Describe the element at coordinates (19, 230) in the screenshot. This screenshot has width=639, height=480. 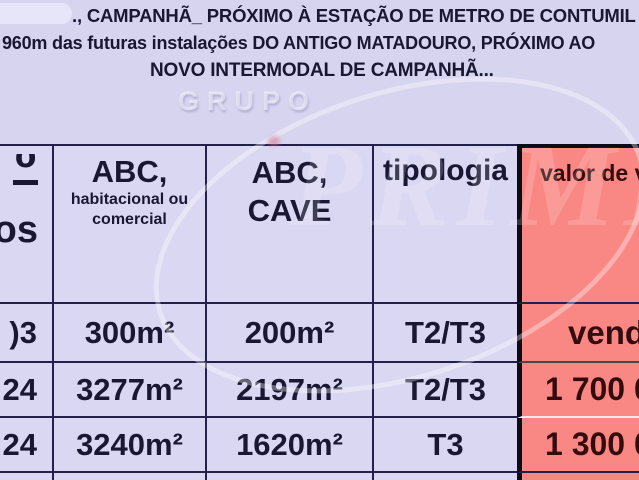
I see `header-col1-fragment: gos` at that location.